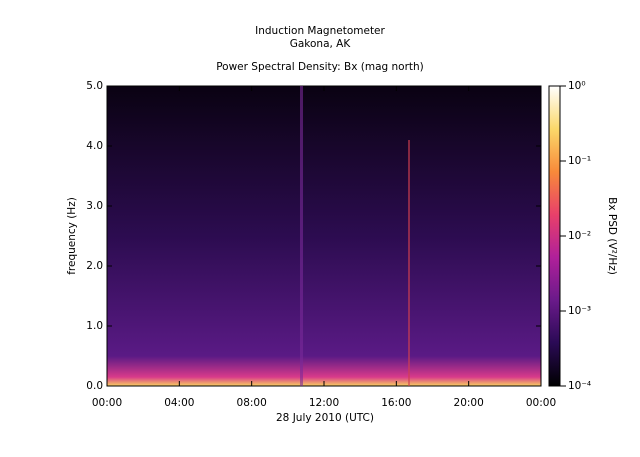 This screenshot has width=640, height=457. What do you see at coordinates (579, 161) in the screenshot?
I see `colorbar-tick-label: 10⁻¹` at bounding box center [579, 161].